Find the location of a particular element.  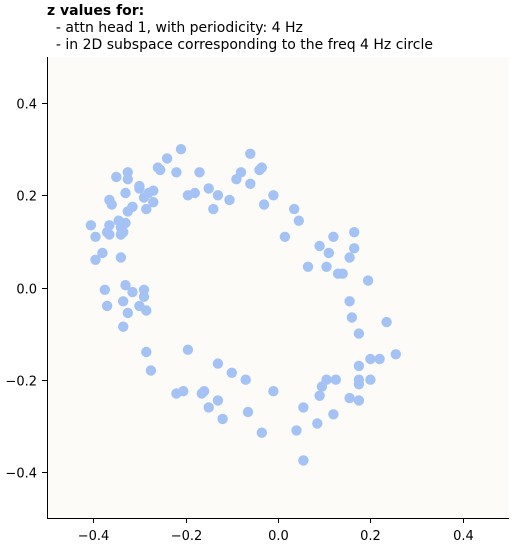

y-tick-label-1: −0.2 is located at coordinates (21, 382).